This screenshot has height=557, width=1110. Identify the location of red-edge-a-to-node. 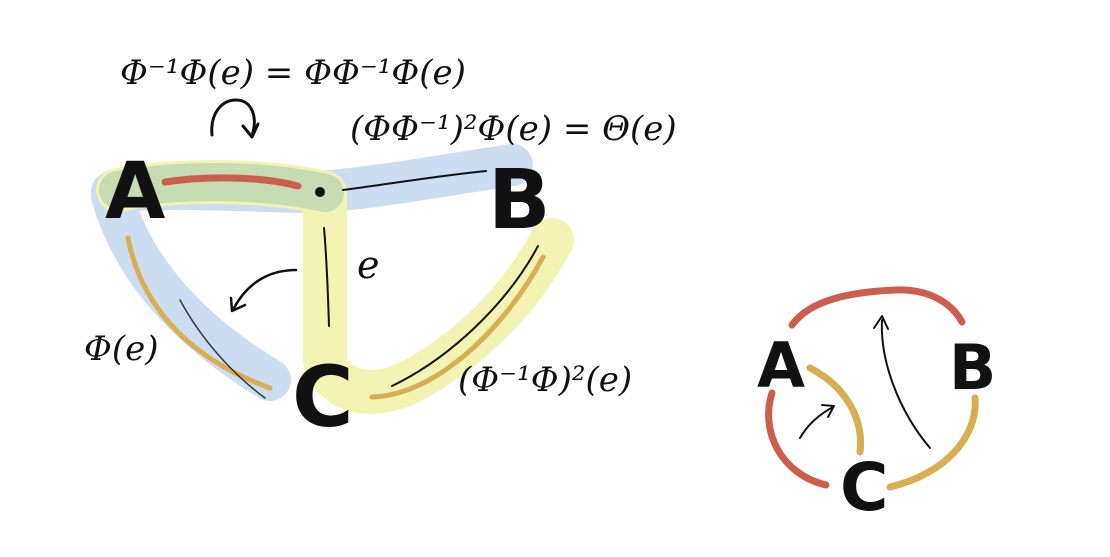
(231, 182).